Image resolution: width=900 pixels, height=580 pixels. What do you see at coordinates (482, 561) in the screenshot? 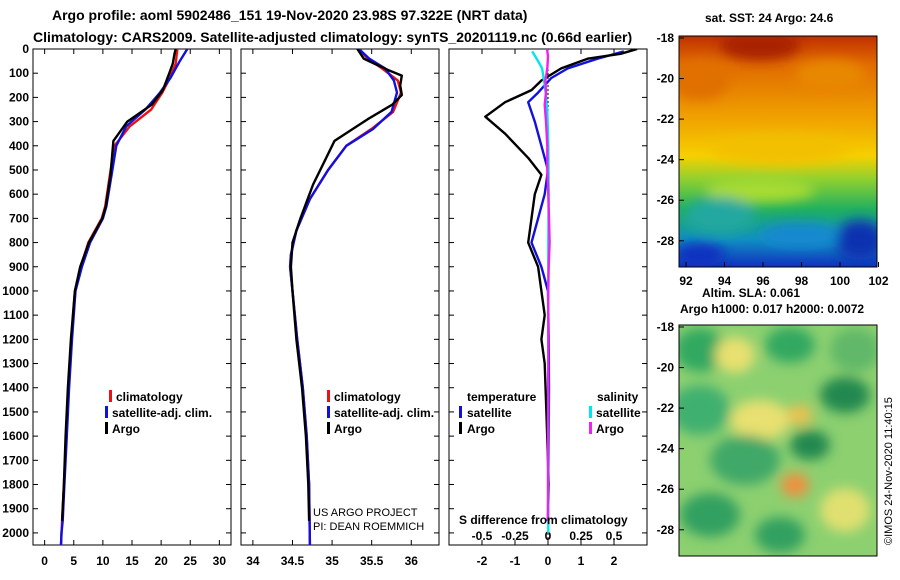
I see `x-tick-label: -2` at bounding box center [482, 561].